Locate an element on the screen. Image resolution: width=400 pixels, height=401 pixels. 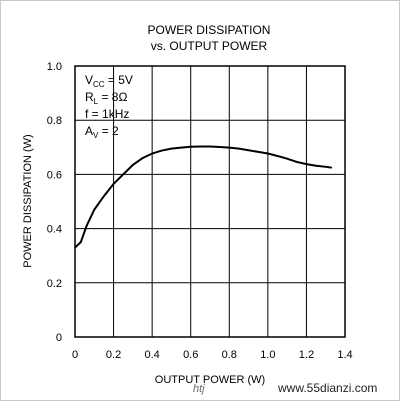
watermark-text: www.55dianzi.com is located at coordinates (327, 388).